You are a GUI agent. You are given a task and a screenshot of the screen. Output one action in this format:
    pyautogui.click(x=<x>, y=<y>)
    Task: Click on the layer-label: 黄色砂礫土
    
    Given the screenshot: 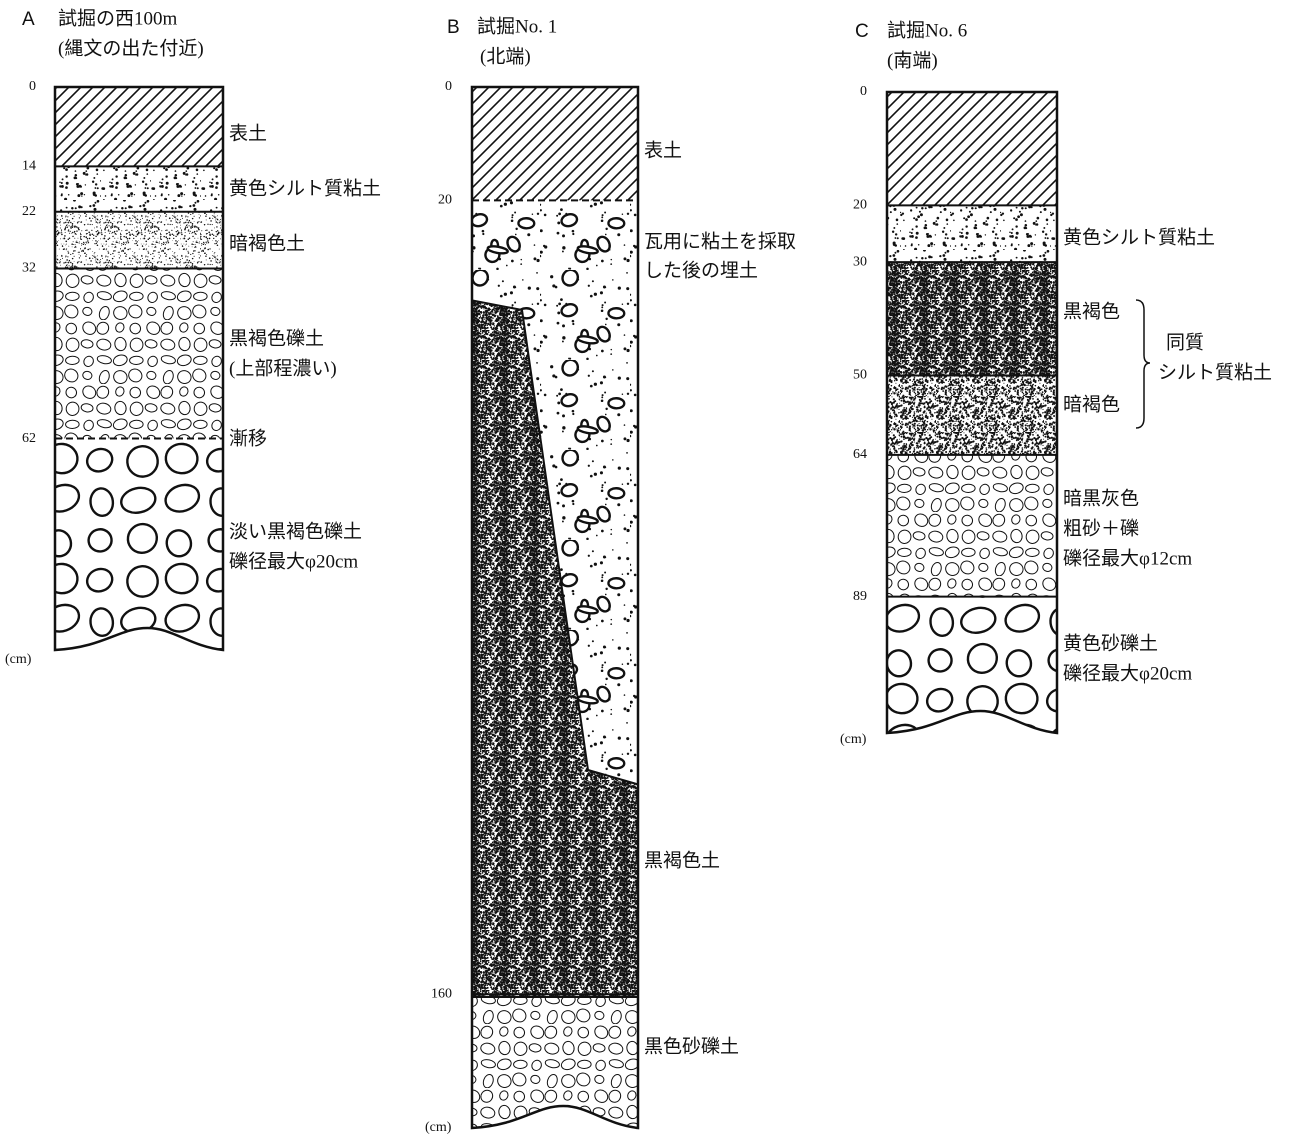 What is the action you would take?
    pyautogui.click(x=1110, y=643)
    